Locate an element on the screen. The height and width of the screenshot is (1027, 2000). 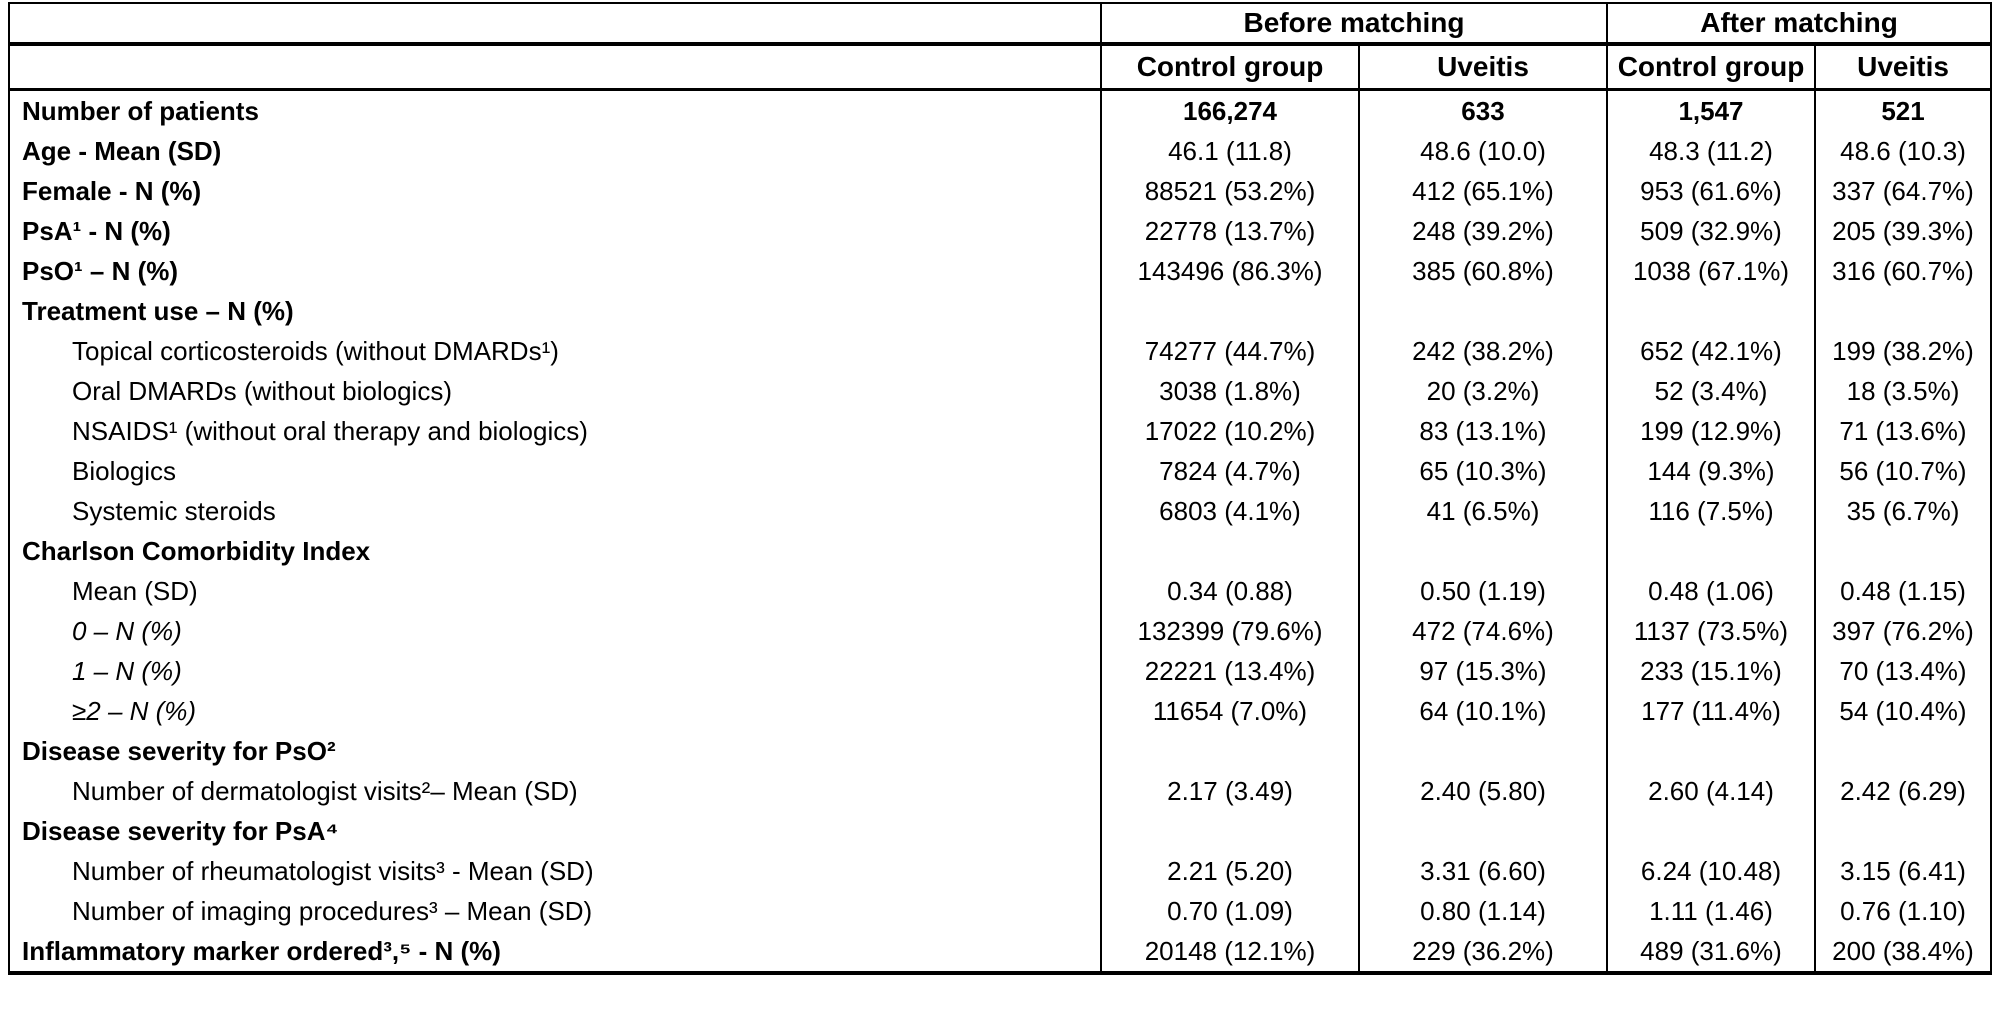
table-row: Disease severity for PsA⁴ is located at coordinates (1000, 831).